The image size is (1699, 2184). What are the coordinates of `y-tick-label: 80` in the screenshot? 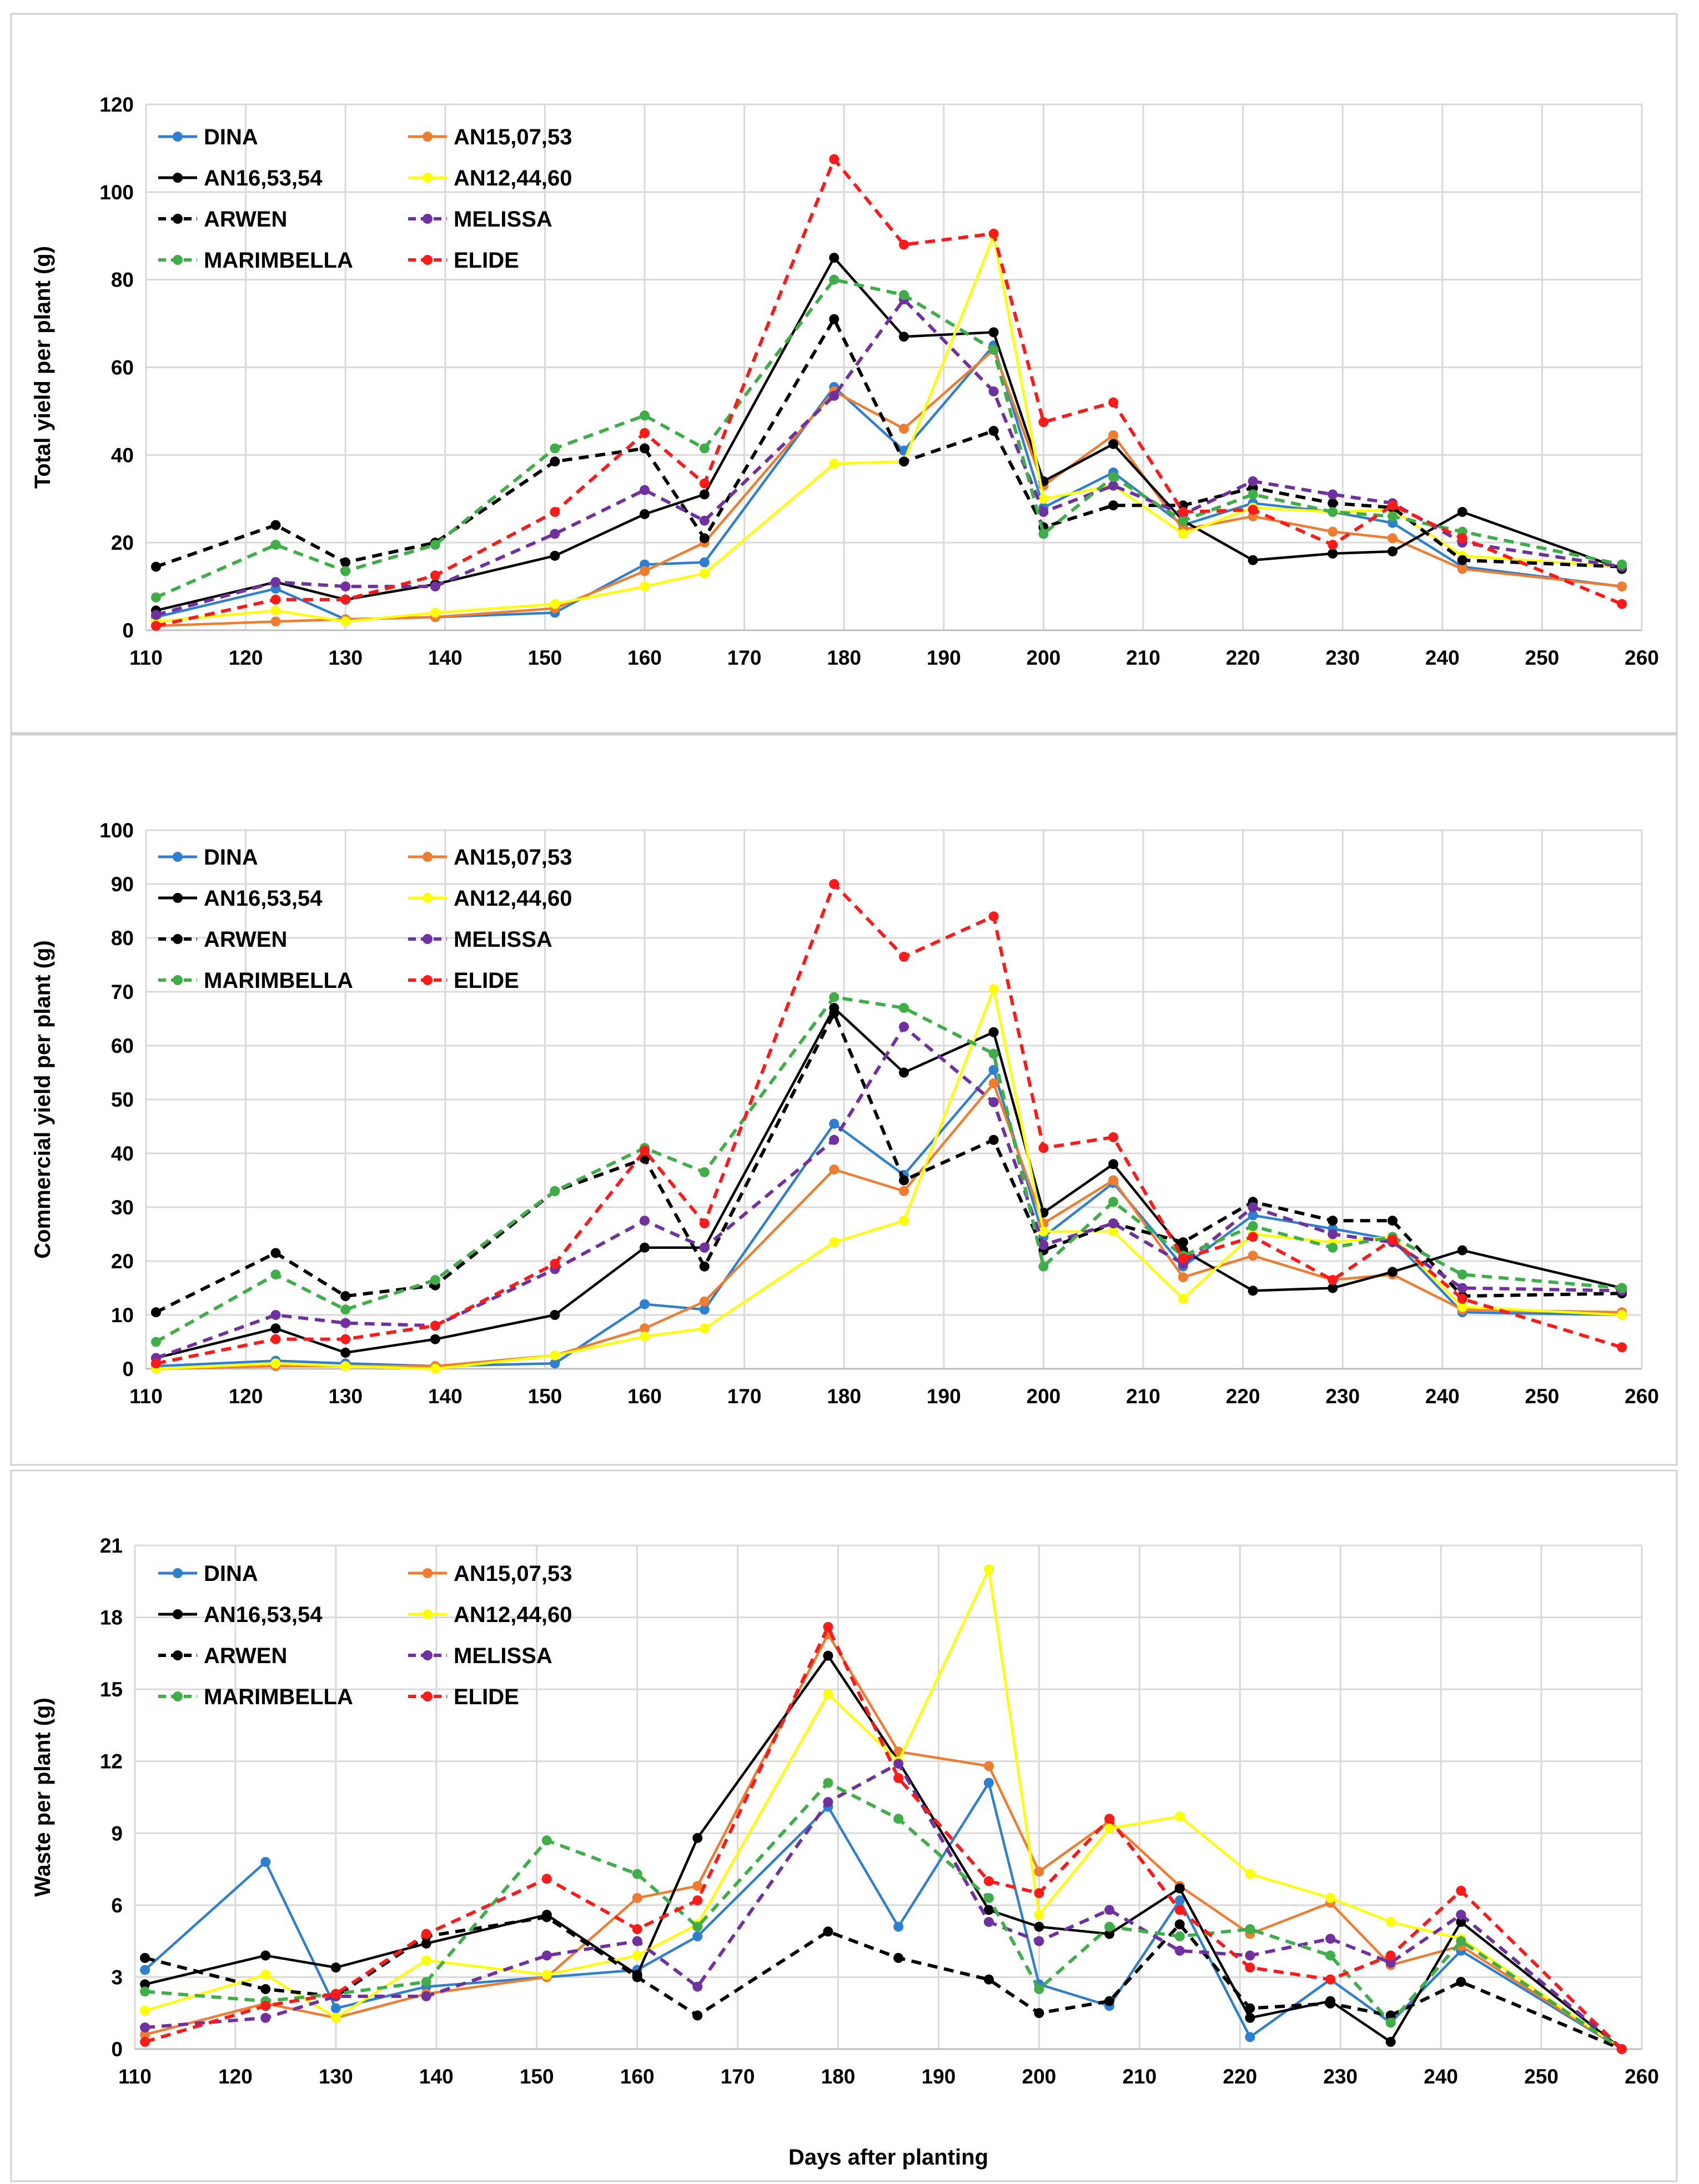 It's located at (122, 280).